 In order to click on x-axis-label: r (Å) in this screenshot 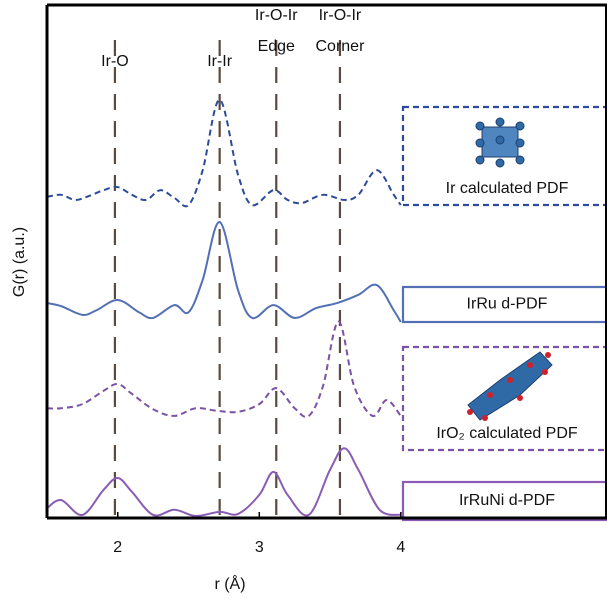, I will do `click(229, 583)`.